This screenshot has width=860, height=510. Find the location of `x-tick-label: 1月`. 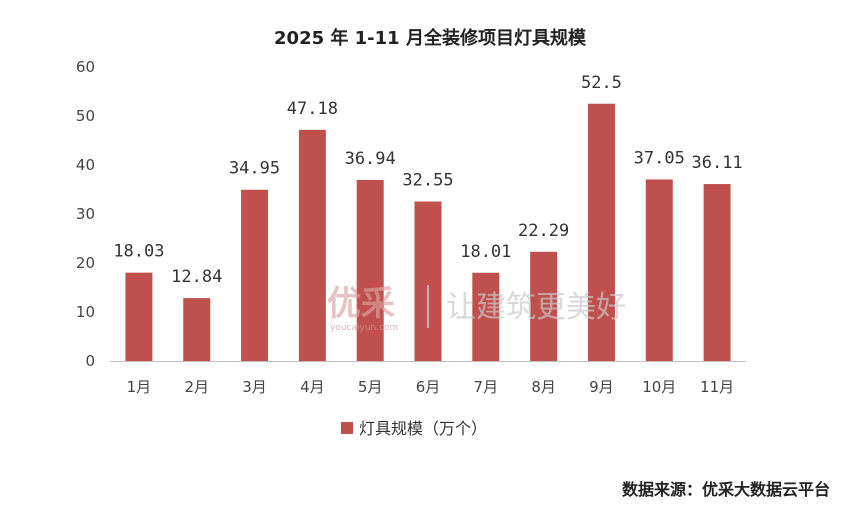

x-tick-label: 1月 is located at coordinates (139, 387).